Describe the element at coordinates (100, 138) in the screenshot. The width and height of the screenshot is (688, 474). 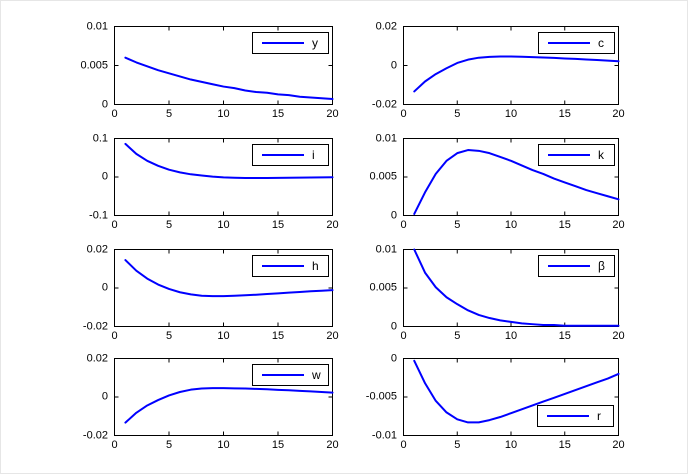
I see `y-tick-label: 0.1` at that location.